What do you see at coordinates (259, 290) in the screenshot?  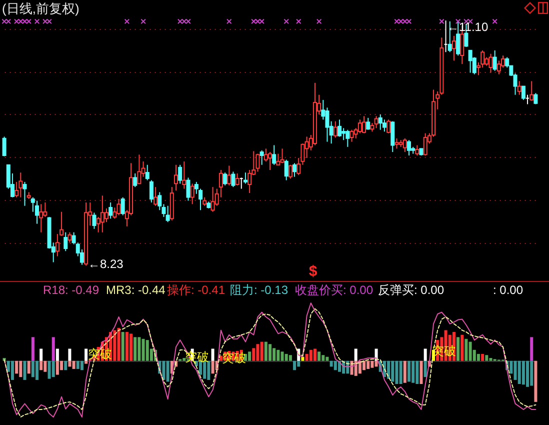 I see `text: 阻力: -0.13` at bounding box center [259, 290].